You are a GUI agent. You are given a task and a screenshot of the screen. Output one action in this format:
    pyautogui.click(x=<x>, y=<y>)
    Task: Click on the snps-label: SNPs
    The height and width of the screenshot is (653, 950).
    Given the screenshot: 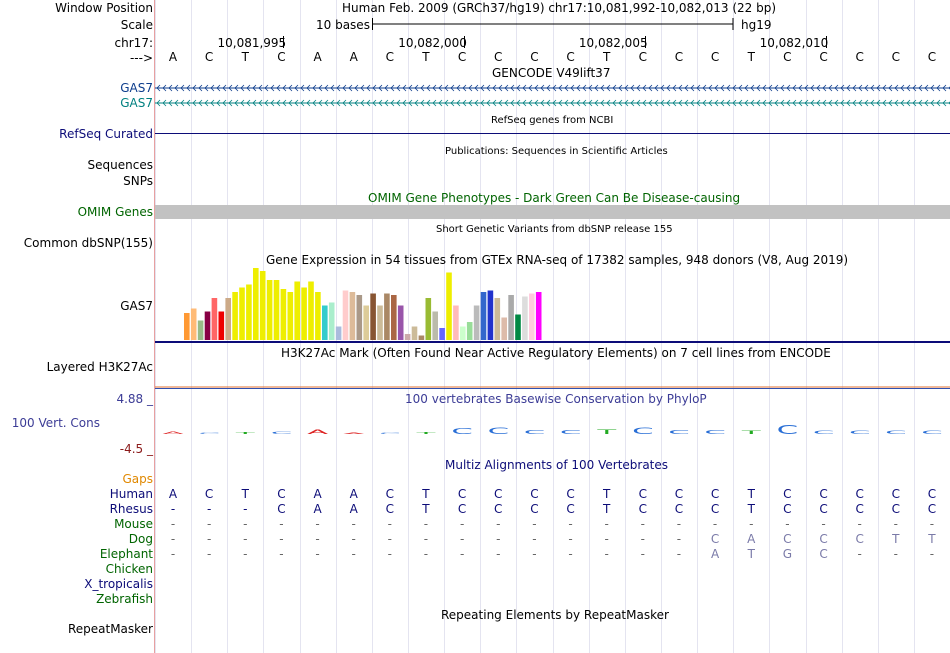 What is the action you would take?
    pyautogui.click(x=138, y=181)
    